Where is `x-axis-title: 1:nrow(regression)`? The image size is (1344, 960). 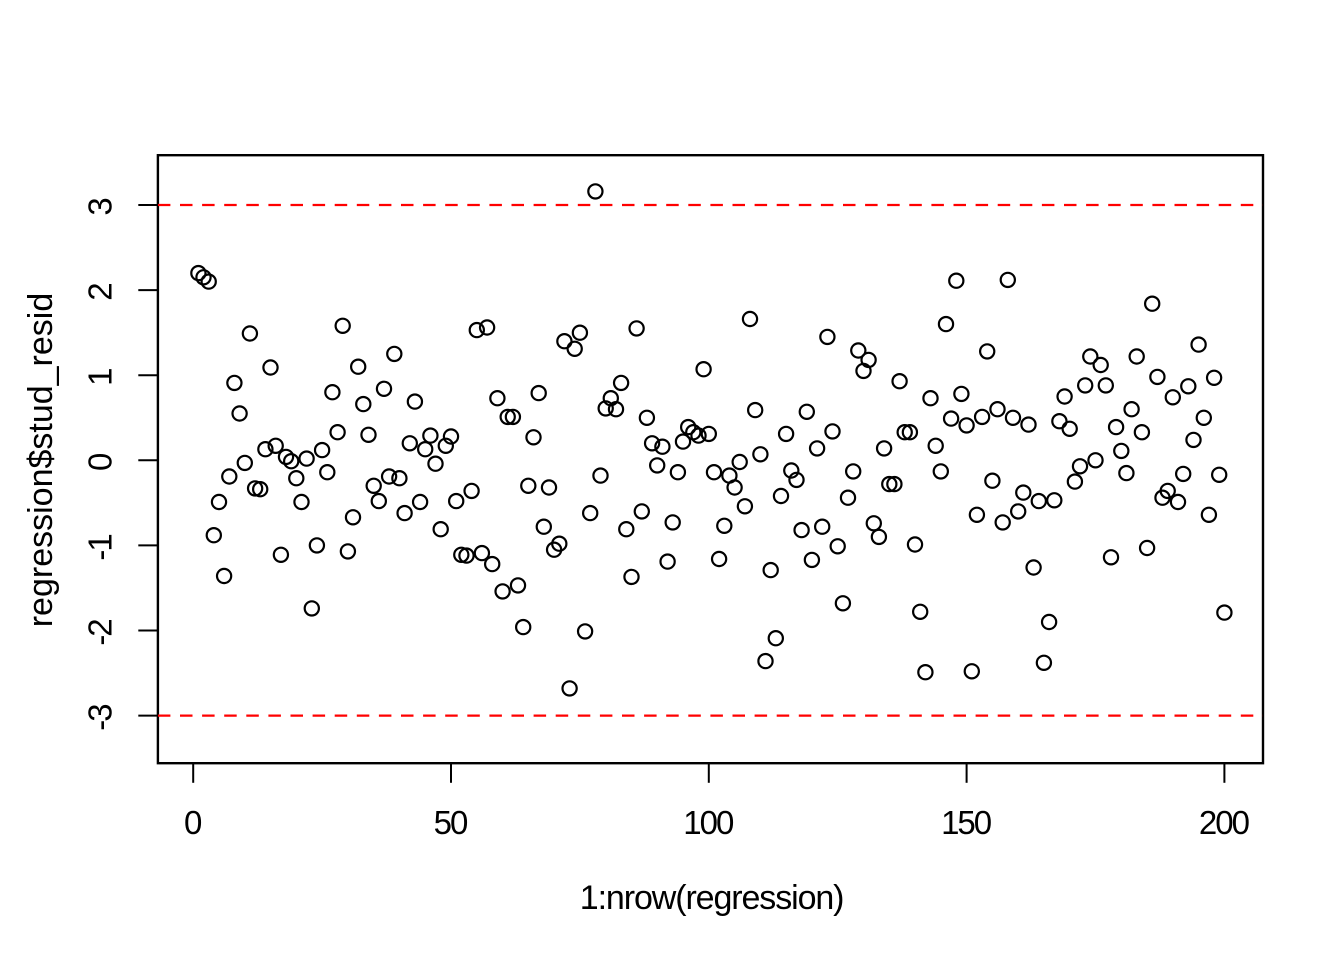 x-axis-title: 1:nrow(regression) is located at coordinates (712, 898).